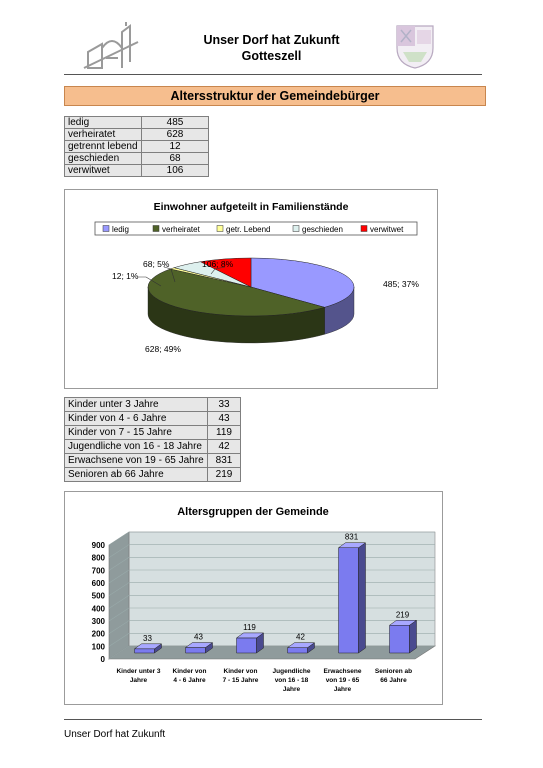 The width and height of the screenshot is (543, 768). What do you see at coordinates (103, 170) in the screenshot?
I see `row-label: verwitwet` at bounding box center [103, 170].